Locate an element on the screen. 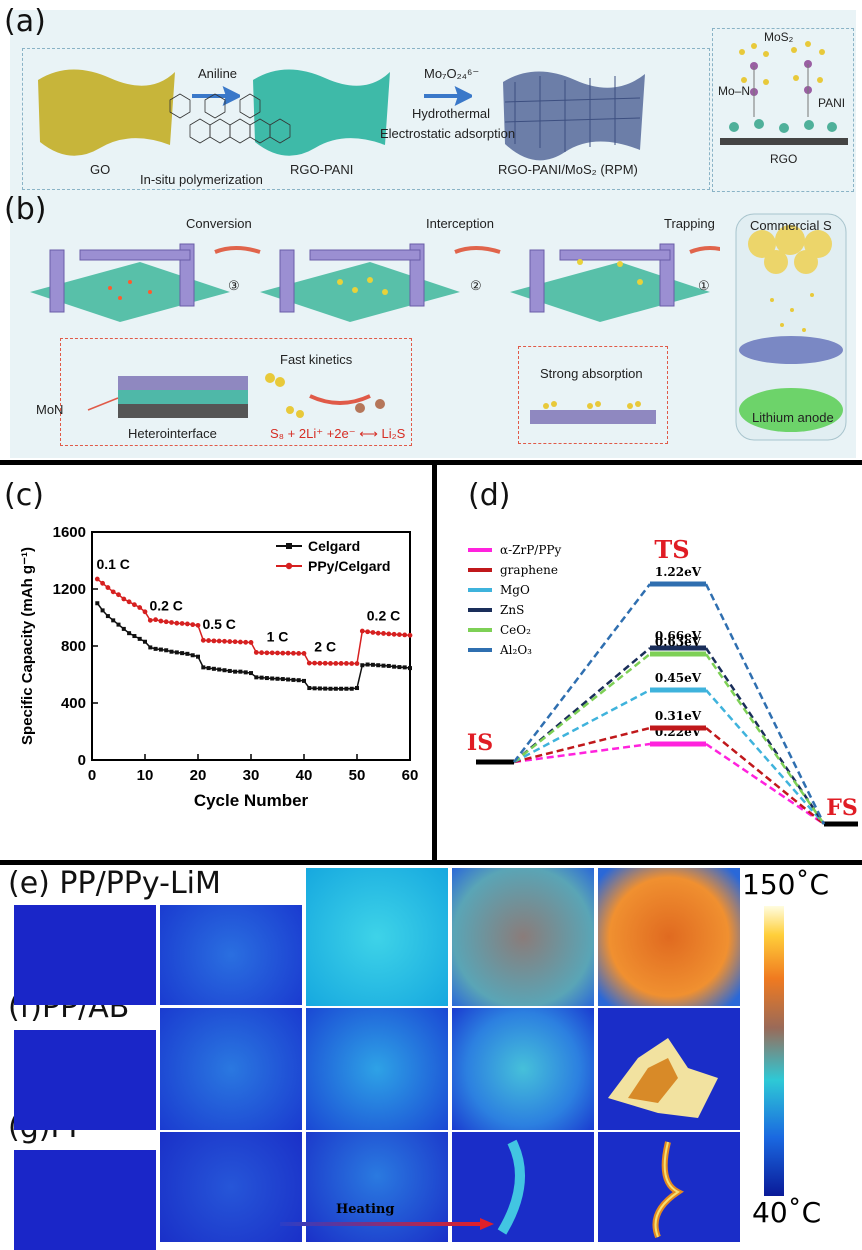  x-axis-label: Cycle Number is located at coordinates (251, 800).